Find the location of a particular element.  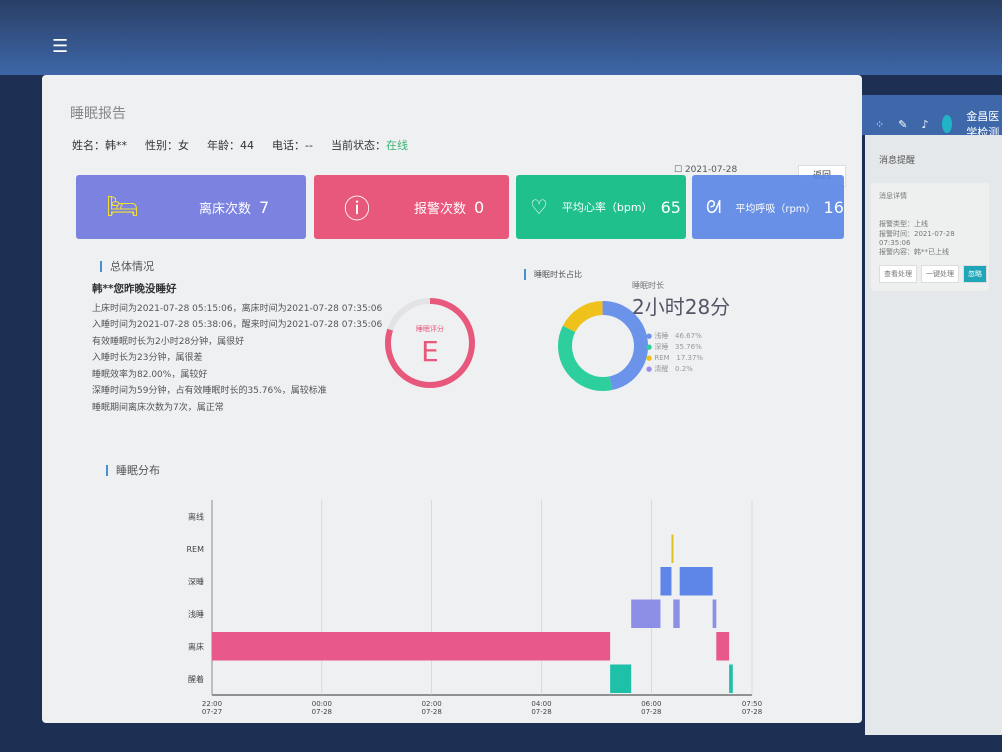

sleep-duration: 睡眠时长 2小时28分 is located at coordinates (681, 300).